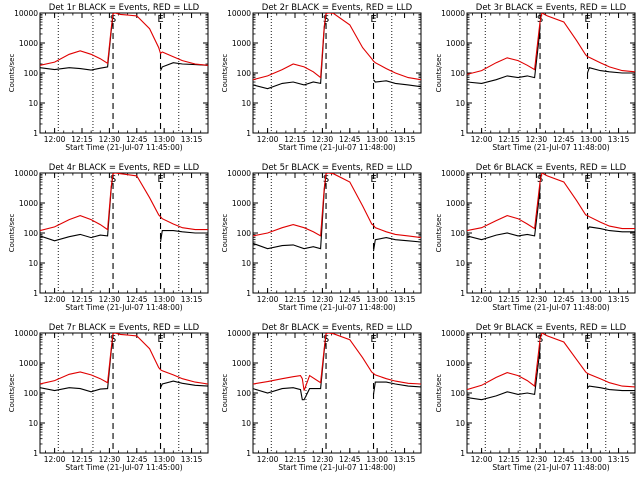 The height and width of the screenshot is (484, 640). Describe the element at coordinates (337, 328) in the screenshot. I see `chart-title: Det 8r BLACK = Events, RED = LLD` at that location.